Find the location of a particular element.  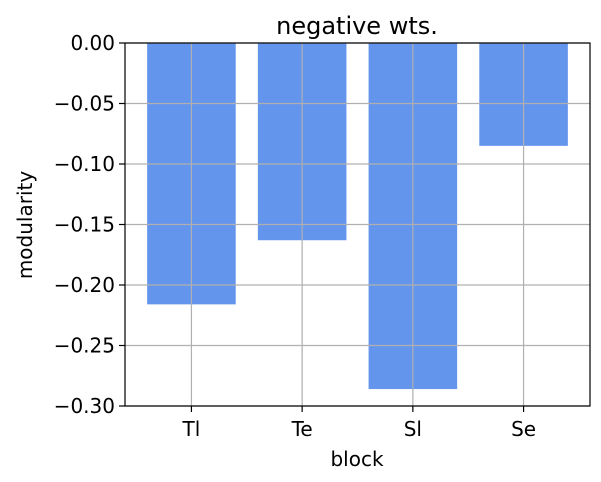

x-tick-label-Tl: Tl is located at coordinates (191, 429).